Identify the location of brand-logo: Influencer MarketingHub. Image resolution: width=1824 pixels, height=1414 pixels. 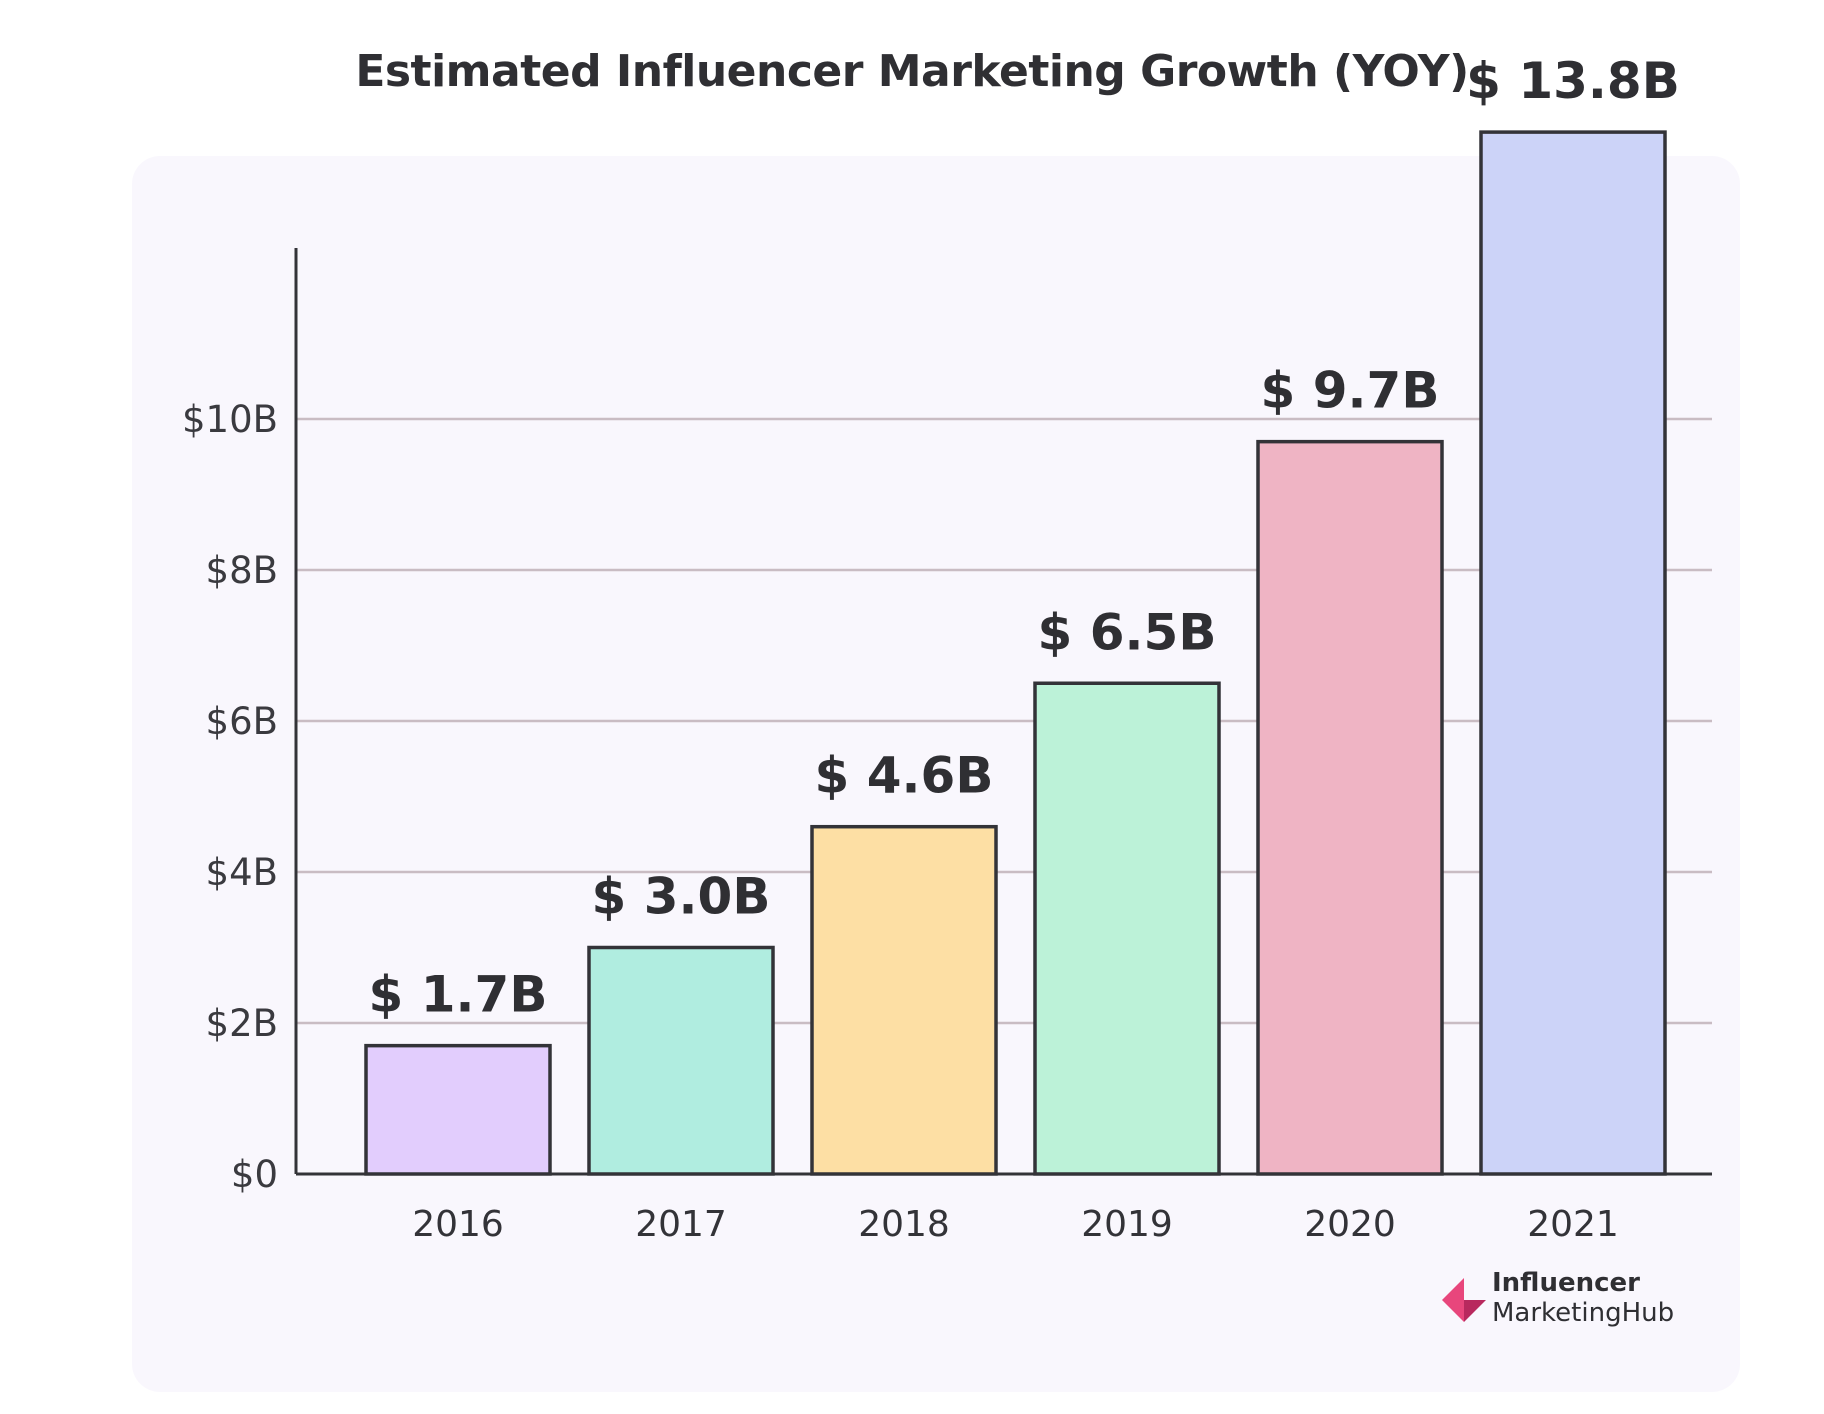
(1566, 1303).